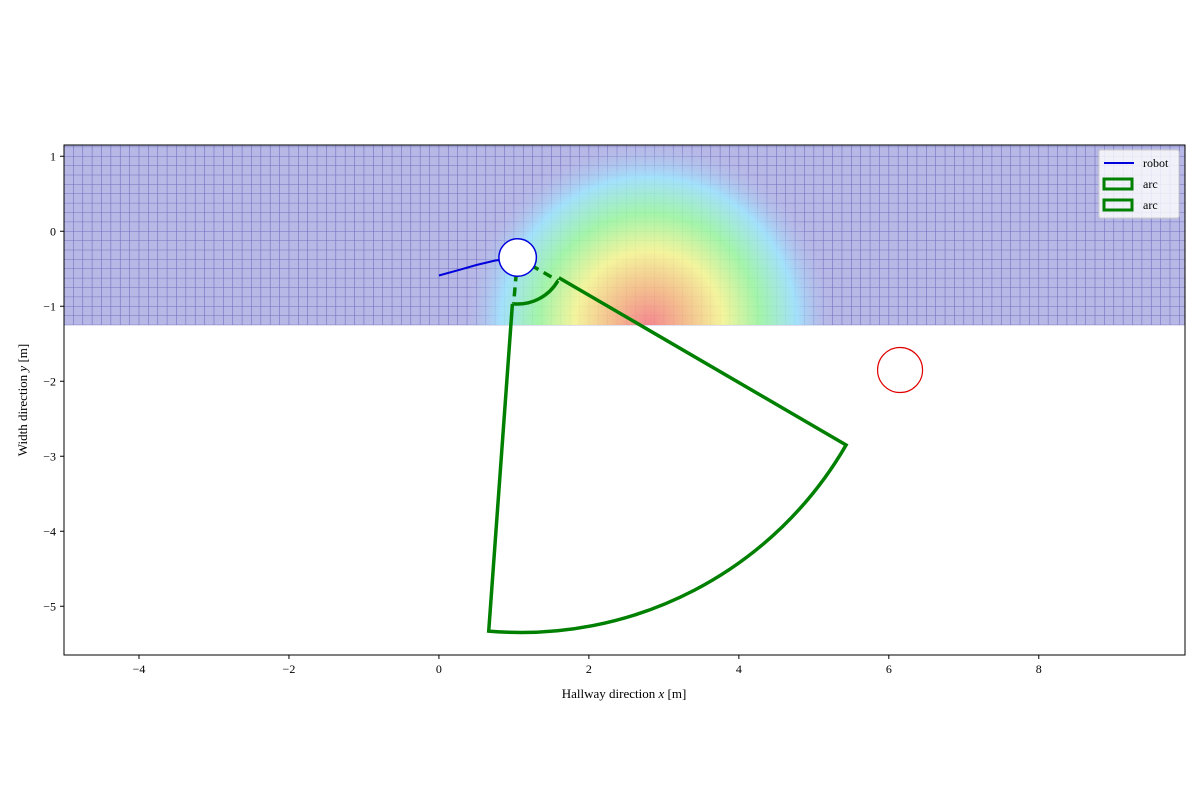  I want to click on x-tick-label: −2, so click(289, 669).